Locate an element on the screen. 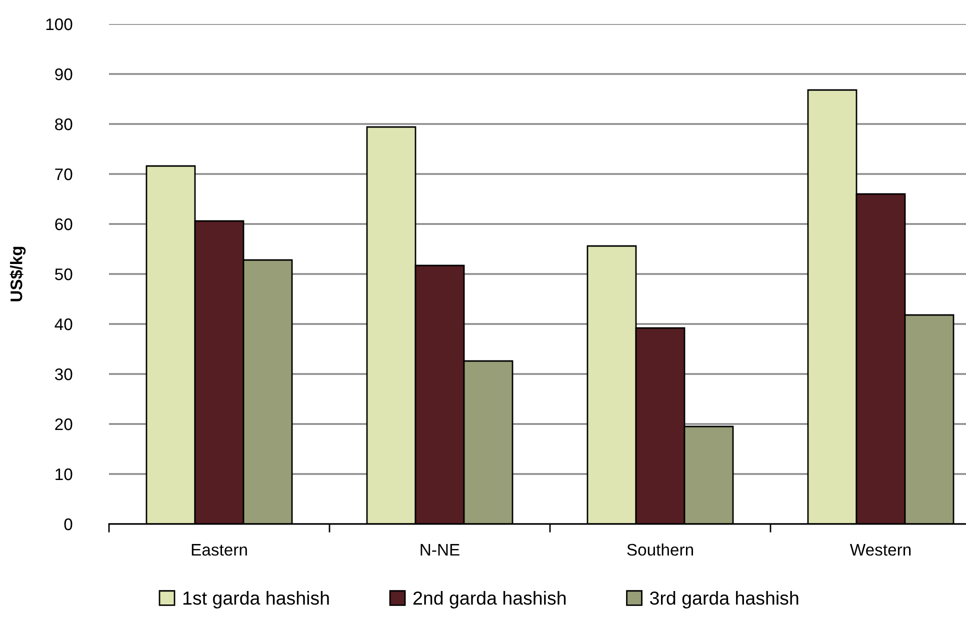  y-tick-label: 100 is located at coordinates (59, 24).